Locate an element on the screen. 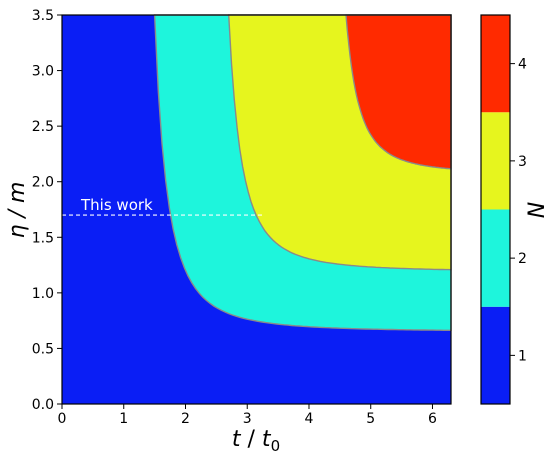 Image resolution: width=550 pixels, height=455 pixels. y-tick-label: 3.0 is located at coordinates (43, 72).